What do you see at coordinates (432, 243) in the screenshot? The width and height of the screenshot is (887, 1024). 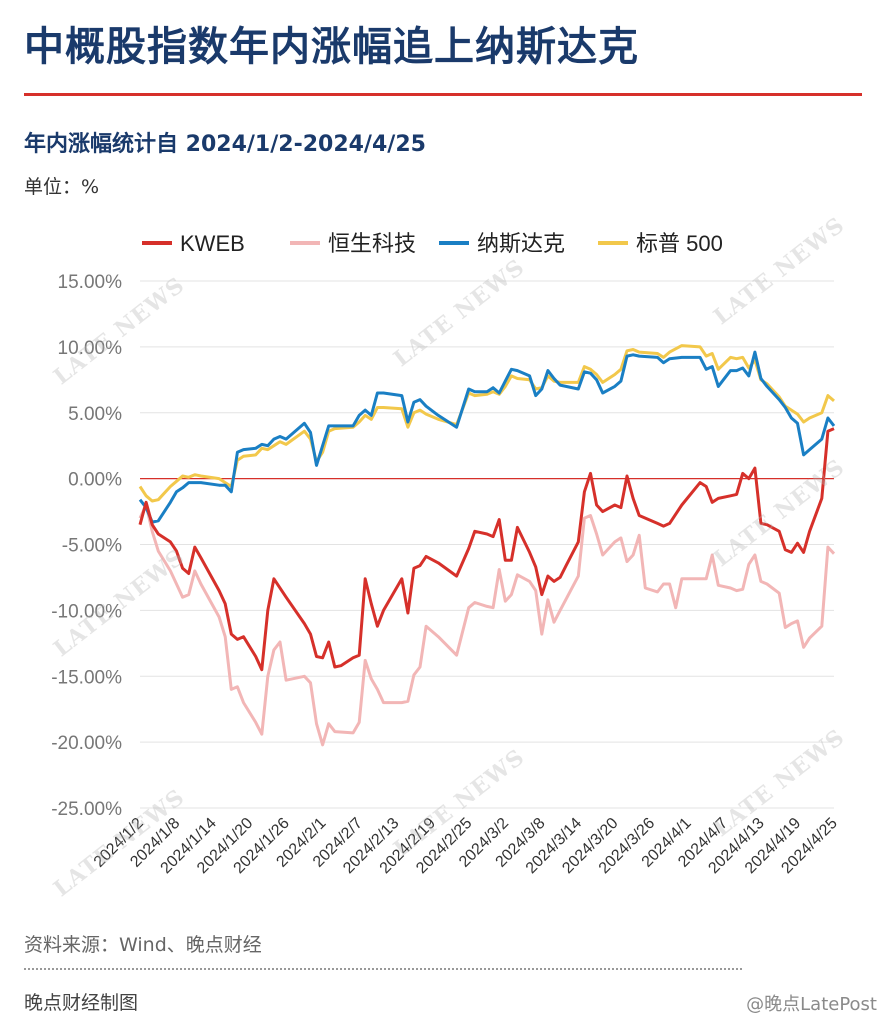 I see `chart-legend: KWEB 恒生科技 纳斯达克 标普 500` at bounding box center [432, 243].